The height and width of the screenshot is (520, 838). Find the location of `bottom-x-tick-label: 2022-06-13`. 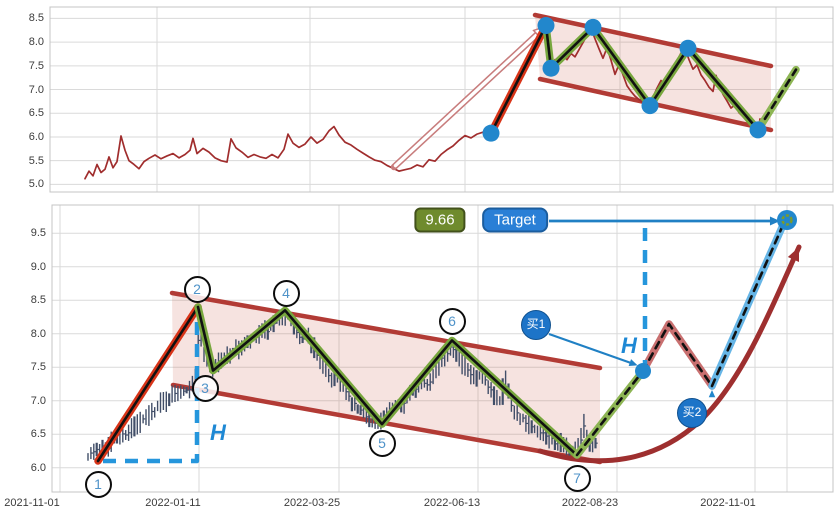

bottom-x-tick-label: 2022-06-13 is located at coordinates (452, 503).